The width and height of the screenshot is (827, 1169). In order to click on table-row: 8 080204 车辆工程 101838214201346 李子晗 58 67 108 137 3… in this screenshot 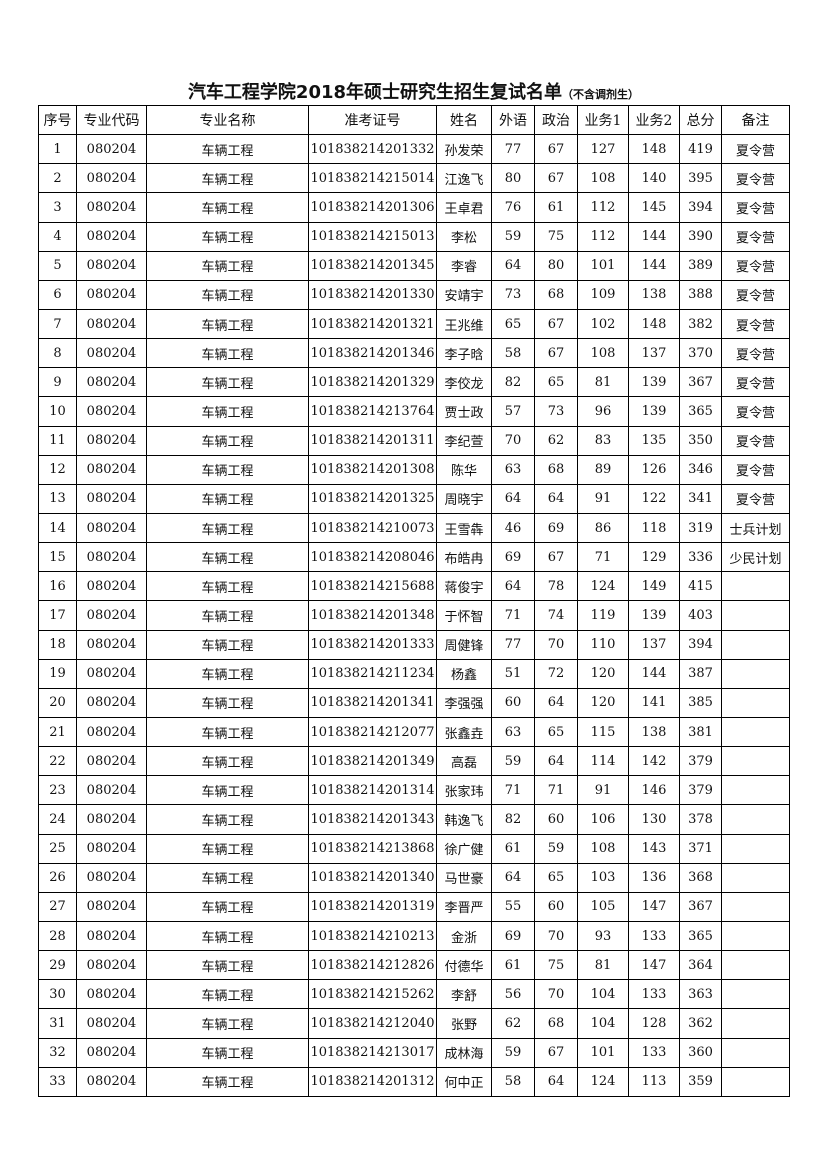, I will do `click(414, 353)`.